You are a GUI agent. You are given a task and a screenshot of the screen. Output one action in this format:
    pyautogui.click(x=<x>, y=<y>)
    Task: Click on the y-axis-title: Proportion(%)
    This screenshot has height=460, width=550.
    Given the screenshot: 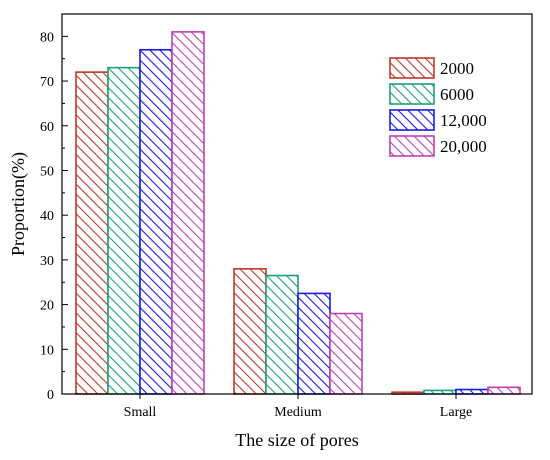 What is the action you would take?
    pyautogui.click(x=18, y=204)
    